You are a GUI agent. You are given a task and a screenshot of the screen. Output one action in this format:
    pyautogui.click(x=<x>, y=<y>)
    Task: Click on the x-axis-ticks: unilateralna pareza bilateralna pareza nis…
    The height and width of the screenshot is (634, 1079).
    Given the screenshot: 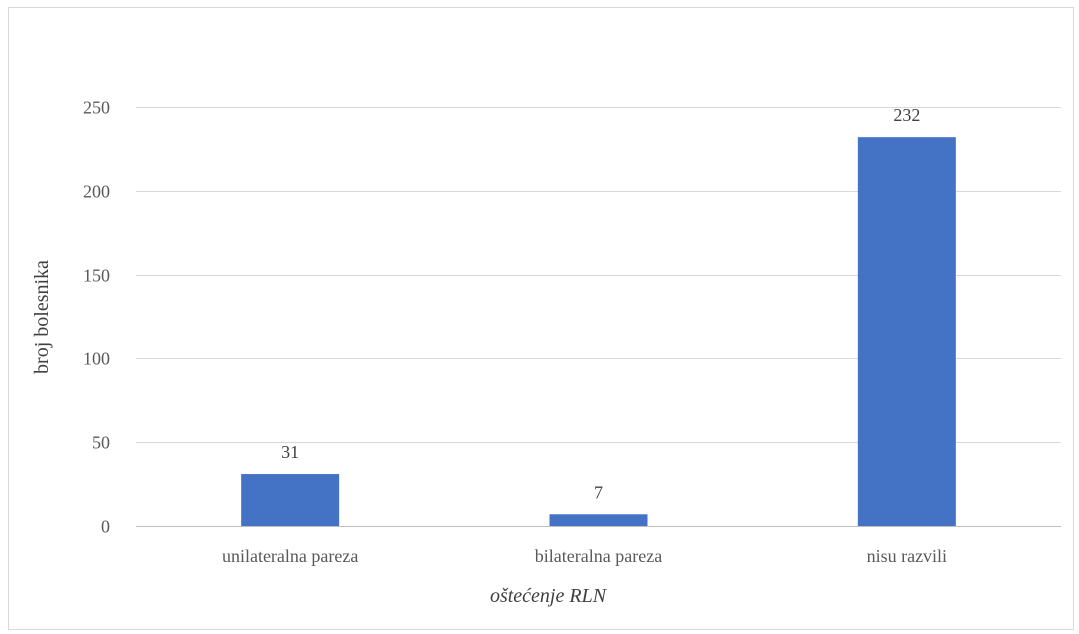 What is the action you would take?
    pyautogui.click(x=584, y=556)
    